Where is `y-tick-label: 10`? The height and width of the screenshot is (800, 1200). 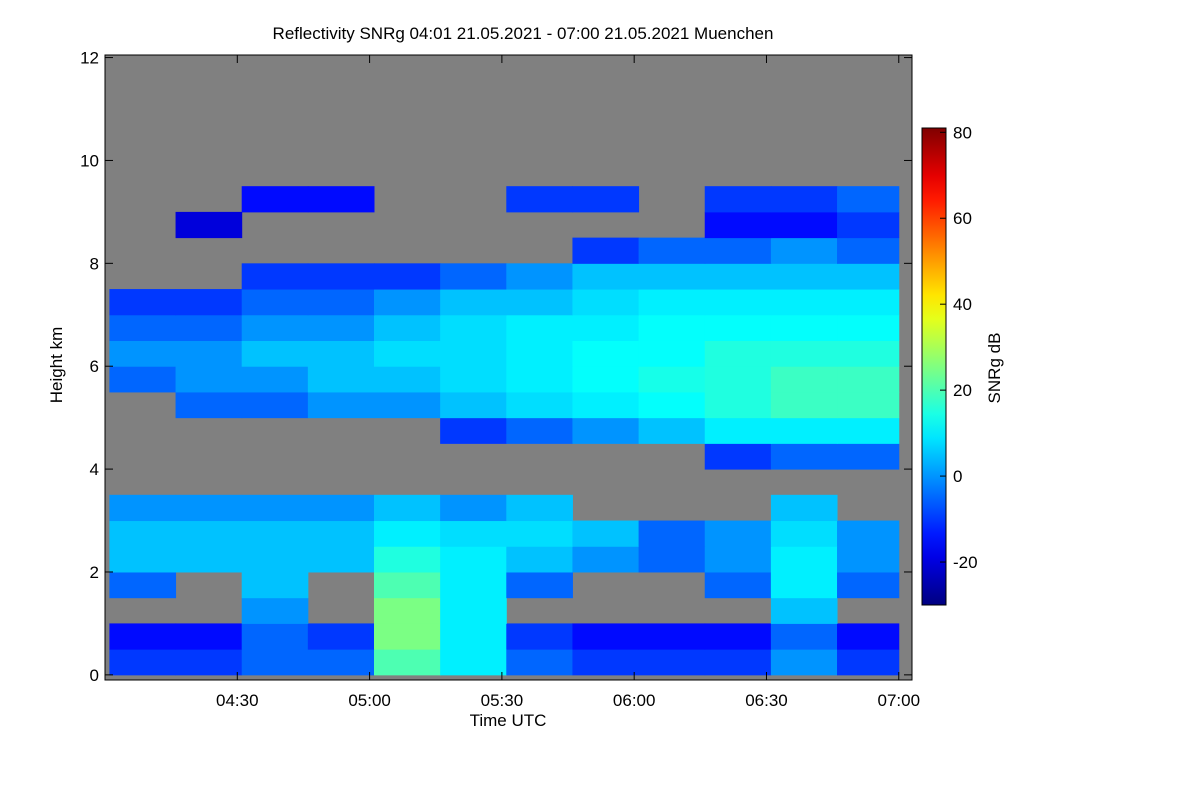
y-tick-label: 10 is located at coordinates (89, 160).